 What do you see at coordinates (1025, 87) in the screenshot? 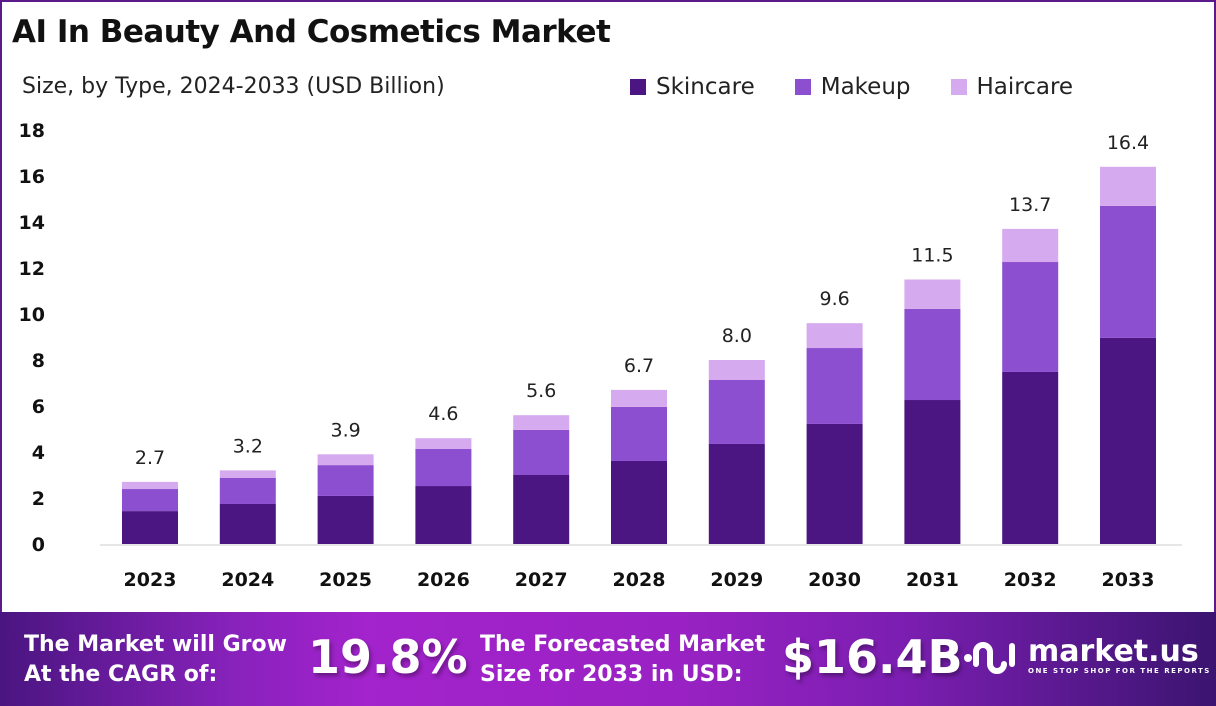
I see `legend-label: Haircare` at bounding box center [1025, 87].